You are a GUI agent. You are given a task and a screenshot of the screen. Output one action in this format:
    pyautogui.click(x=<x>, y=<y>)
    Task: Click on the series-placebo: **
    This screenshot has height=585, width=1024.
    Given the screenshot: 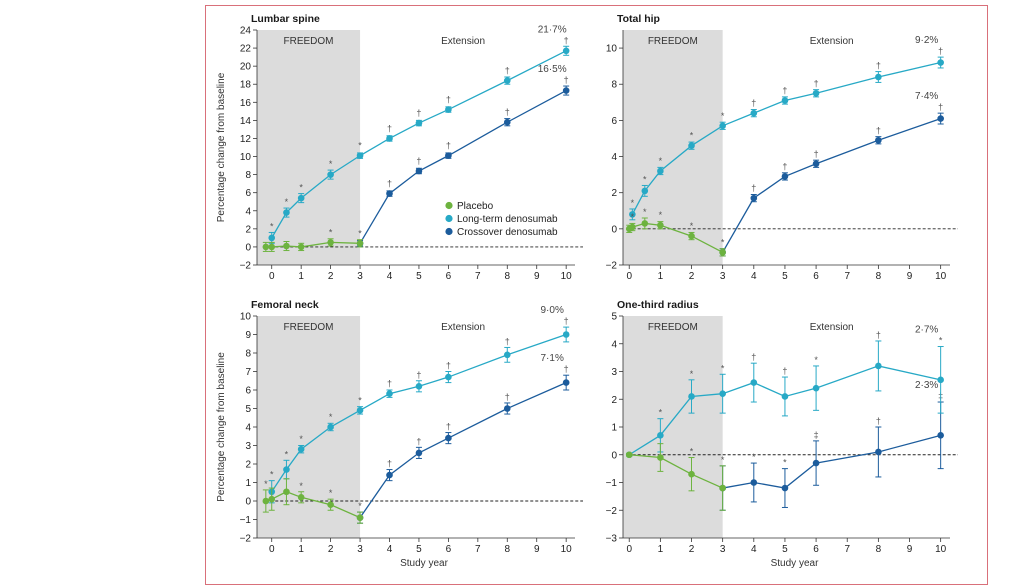 What is the action you would take?
    pyautogui.click(x=675, y=477)
    